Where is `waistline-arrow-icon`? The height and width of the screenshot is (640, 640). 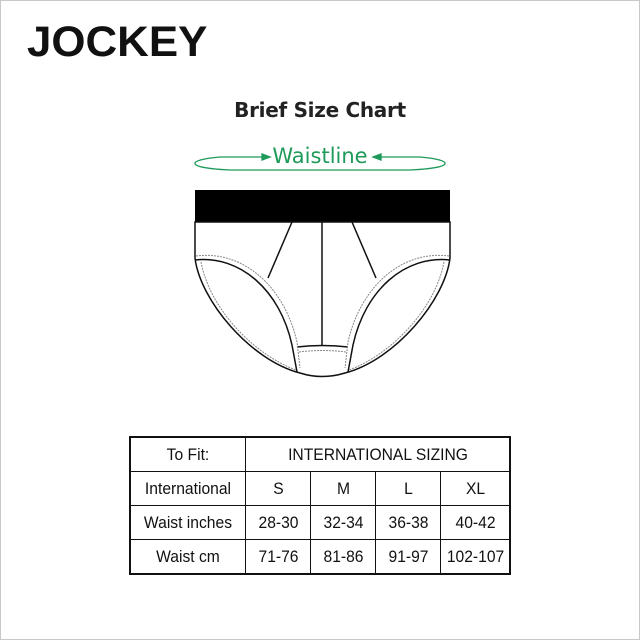
waistline-arrow-icon is located at coordinates (320, 162).